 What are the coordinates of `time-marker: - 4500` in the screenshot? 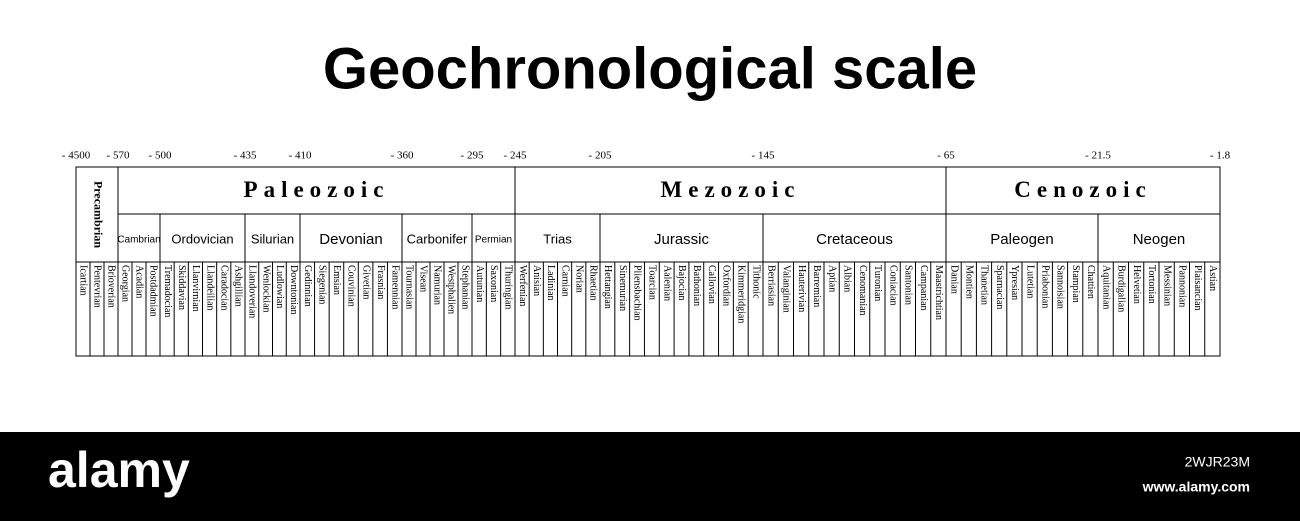 It's located at (76, 156).